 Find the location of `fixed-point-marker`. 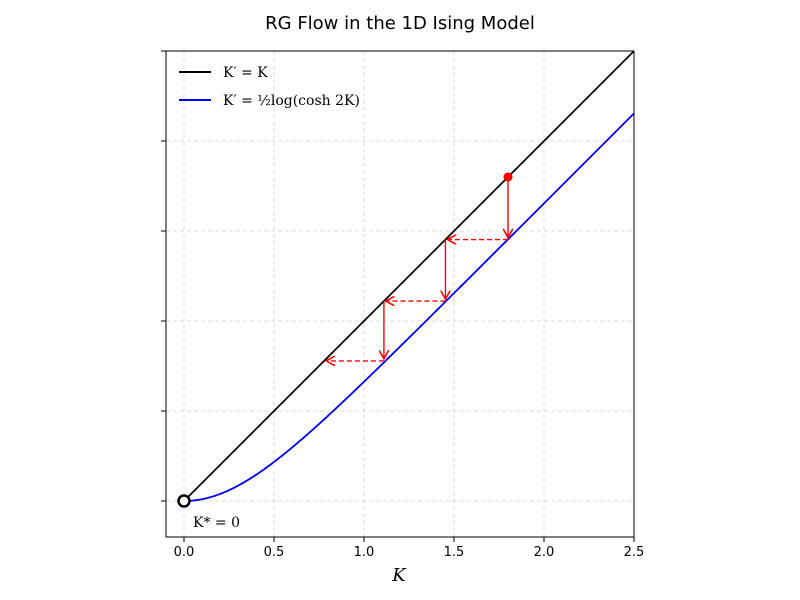

fixed-point-marker is located at coordinates (184, 501).